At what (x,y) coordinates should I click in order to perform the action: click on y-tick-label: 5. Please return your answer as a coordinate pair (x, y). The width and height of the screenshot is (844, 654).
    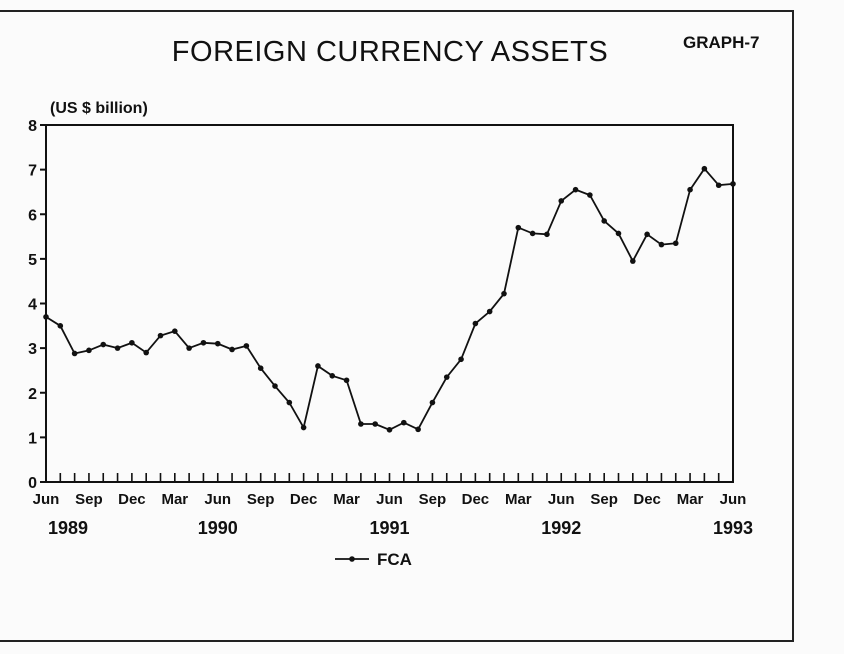
    Looking at the image, I should click on (32, 260).